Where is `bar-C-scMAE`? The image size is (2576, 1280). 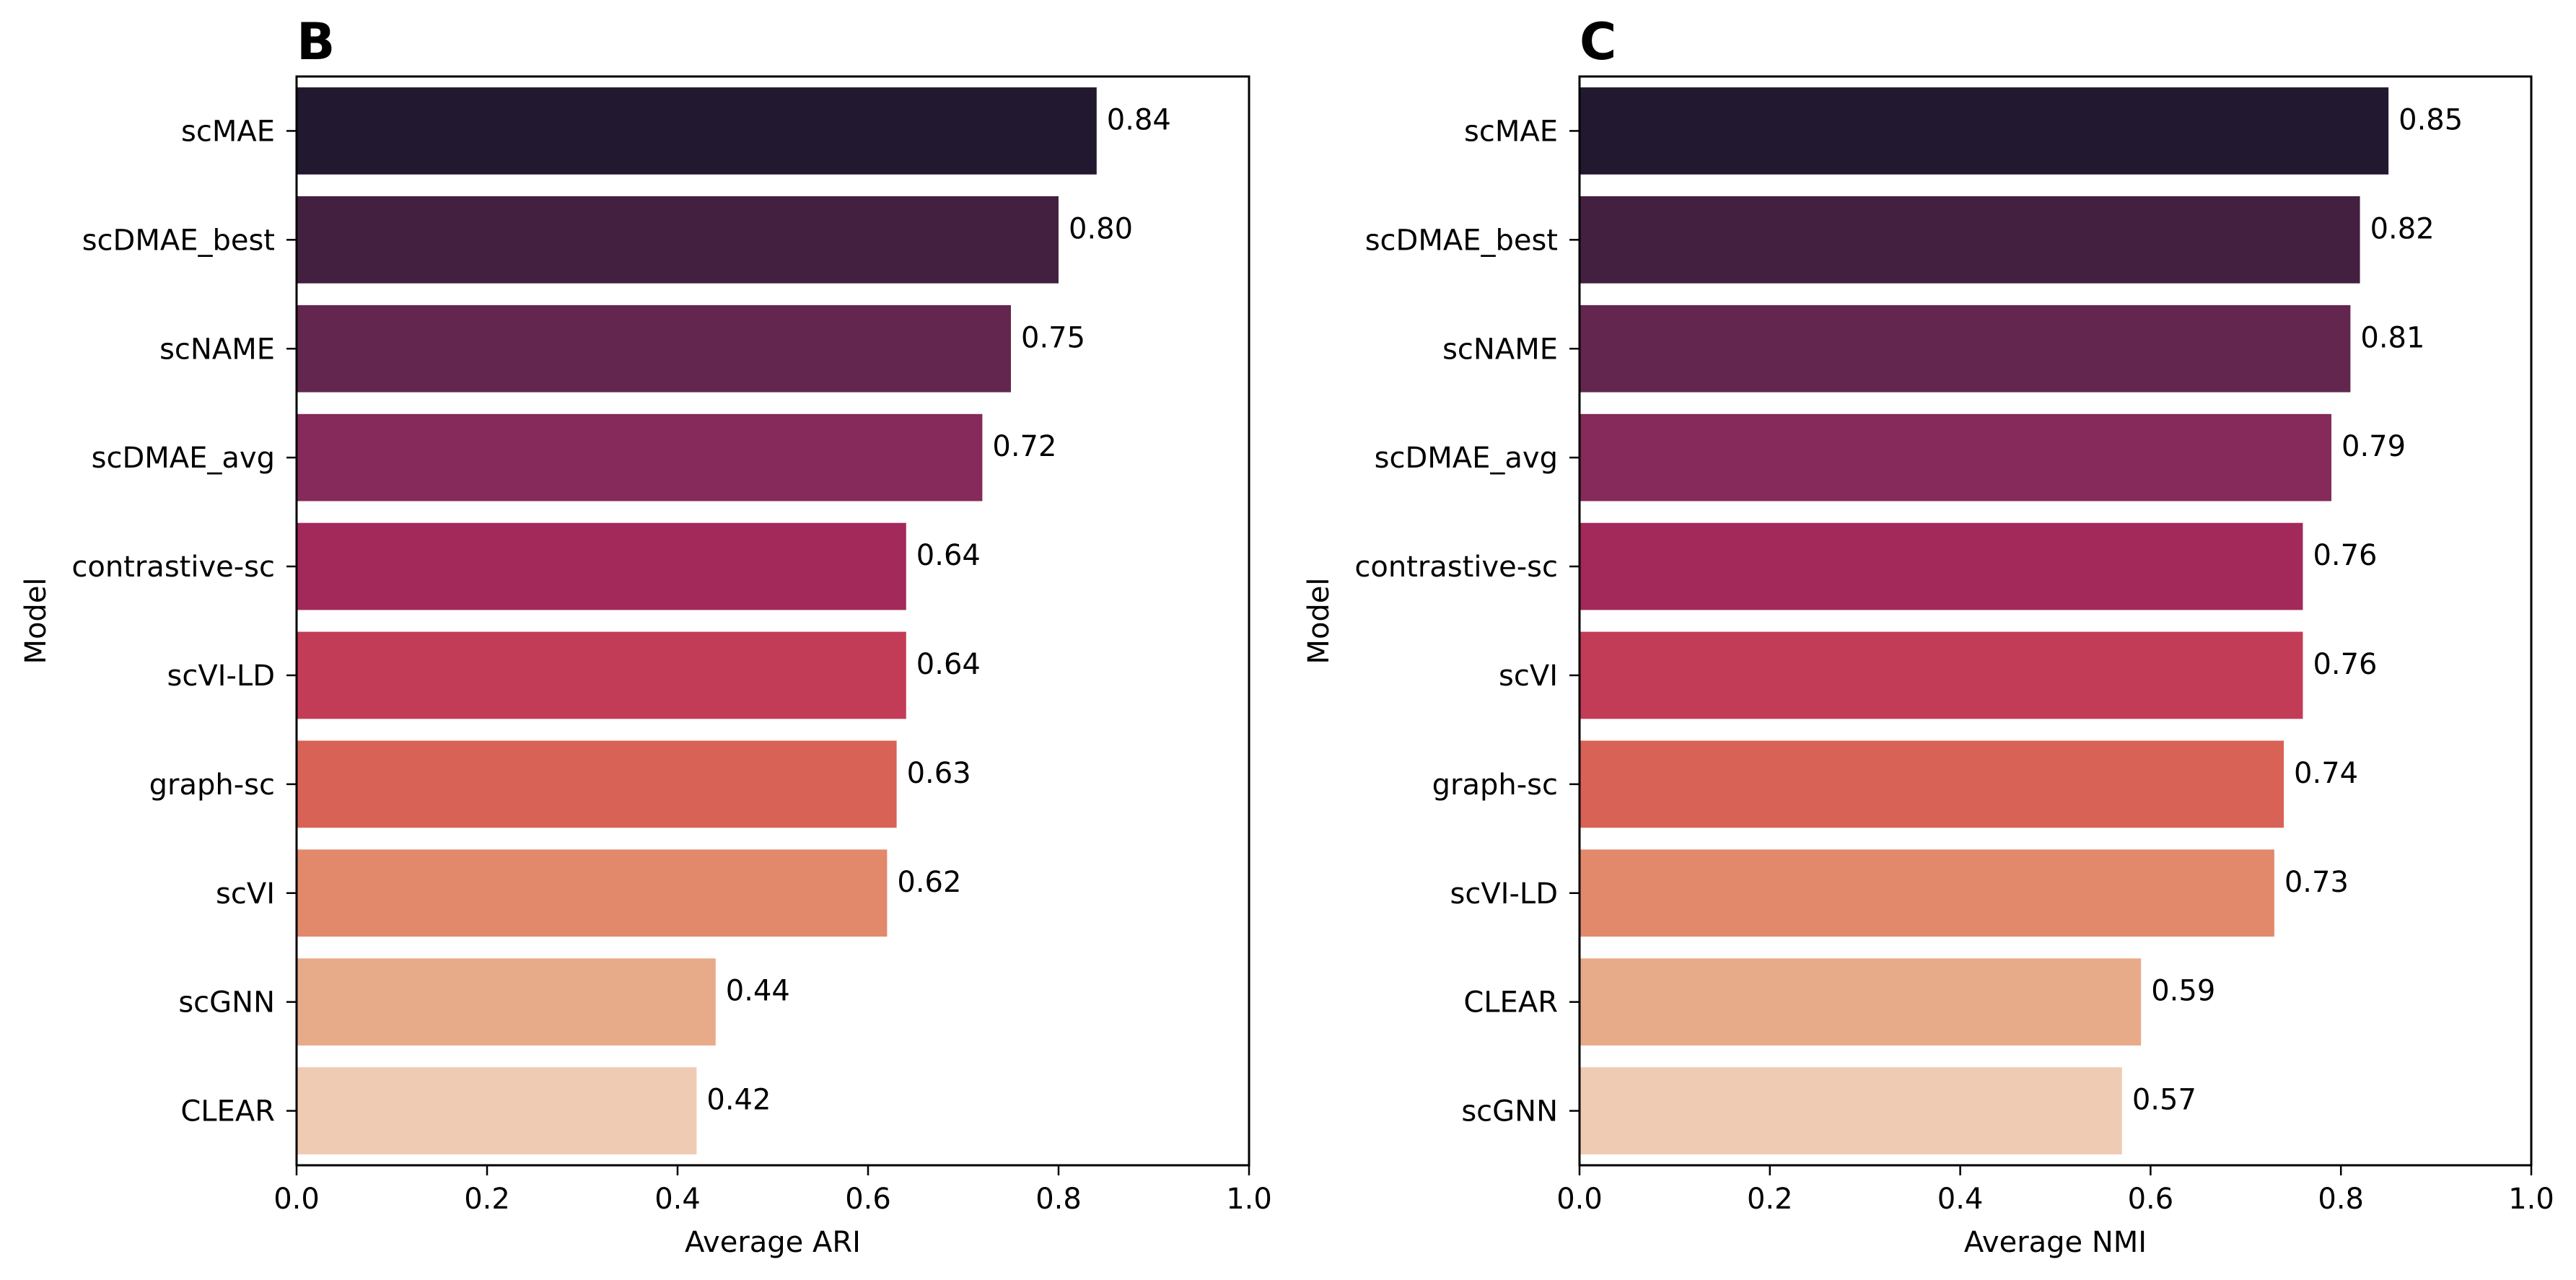
bar-C-scMAE is located at coordinates (1984, 131).